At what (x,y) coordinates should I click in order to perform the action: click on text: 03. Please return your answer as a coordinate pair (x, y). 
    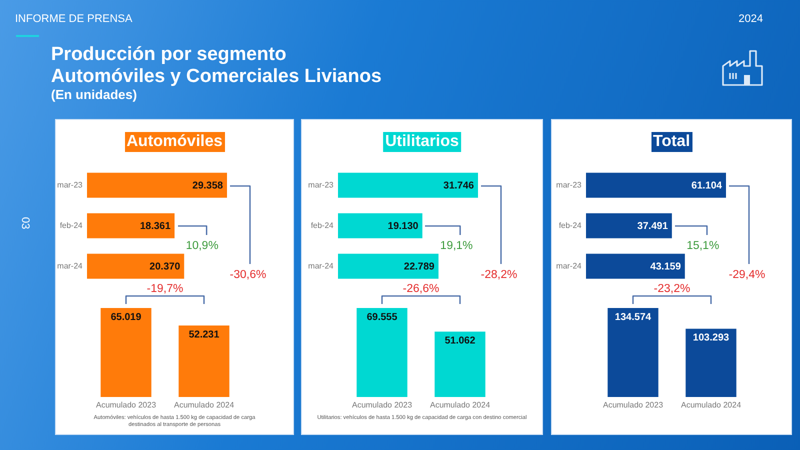
    Looking at the image, I should click on (24, 223).